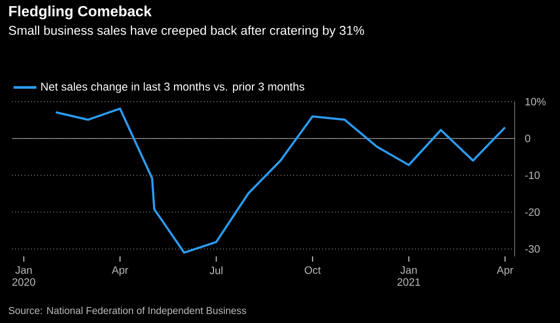  What do you see at coordinates (24, 276) in the screenshot?
I see `x-tick-label: Jan 2020` at bounding box center [24, 276].